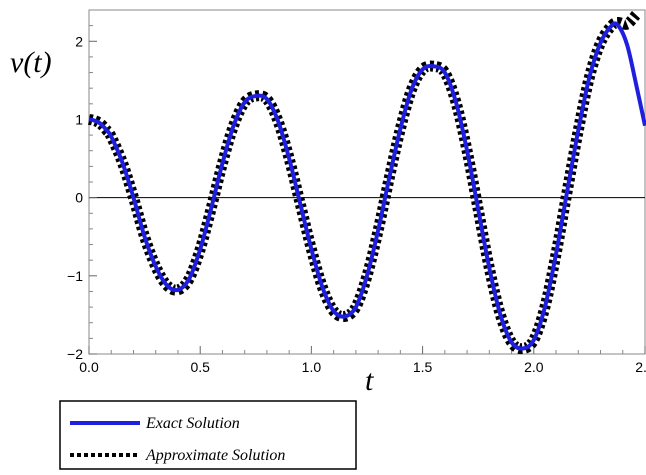 The image size is (646, 475). Describe the element at coordinates (31, 62) in the screenshot. I see `y-axis-title: v(t)` at that location.